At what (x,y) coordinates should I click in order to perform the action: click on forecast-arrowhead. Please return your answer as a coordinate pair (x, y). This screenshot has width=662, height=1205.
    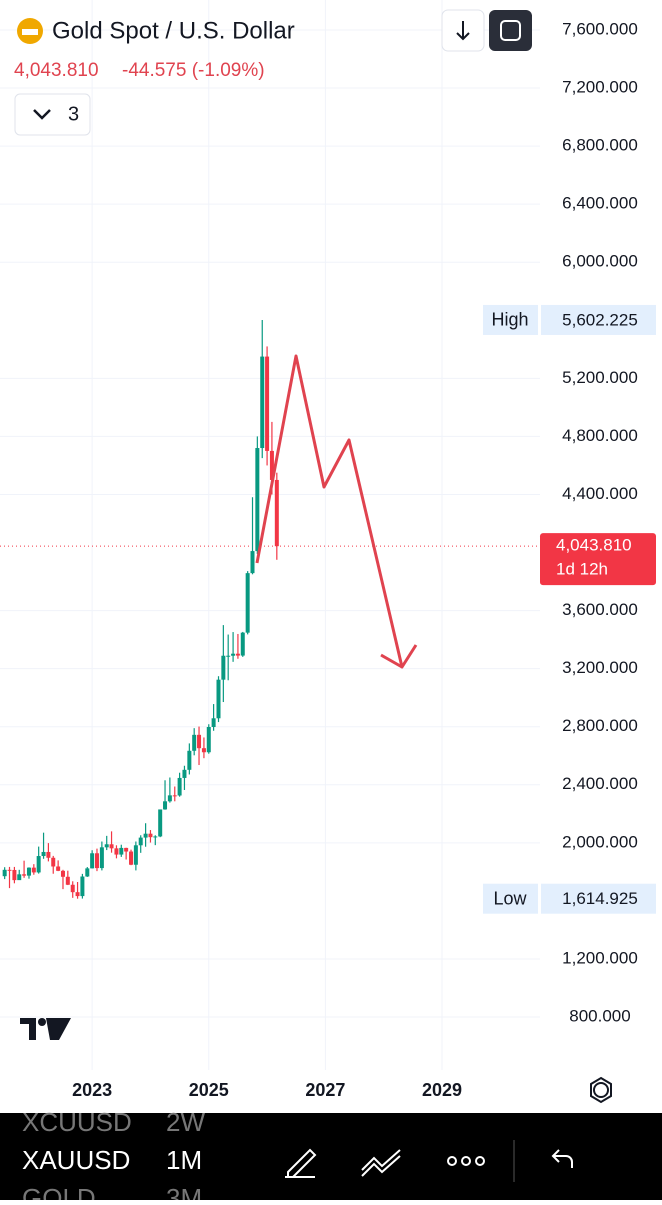
    Looking at the image, I should click on (399, 656).